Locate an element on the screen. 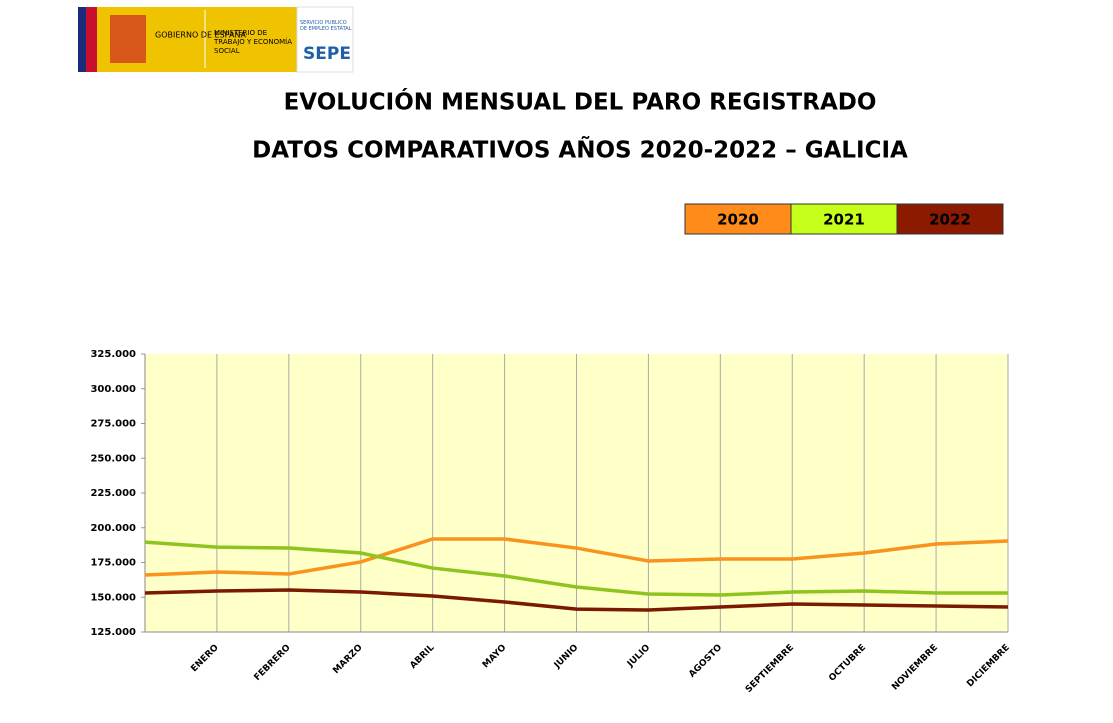 This screenshot has height=723, width=1113. y-tick-label: 300.000 is located at coordinates (113, 389).